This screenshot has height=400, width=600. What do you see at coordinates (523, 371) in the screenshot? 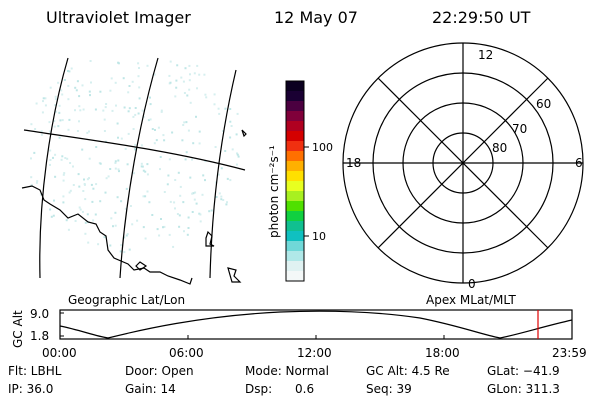
I see `glat-info: GLat: −41.9` at bounding box center [523, 371].